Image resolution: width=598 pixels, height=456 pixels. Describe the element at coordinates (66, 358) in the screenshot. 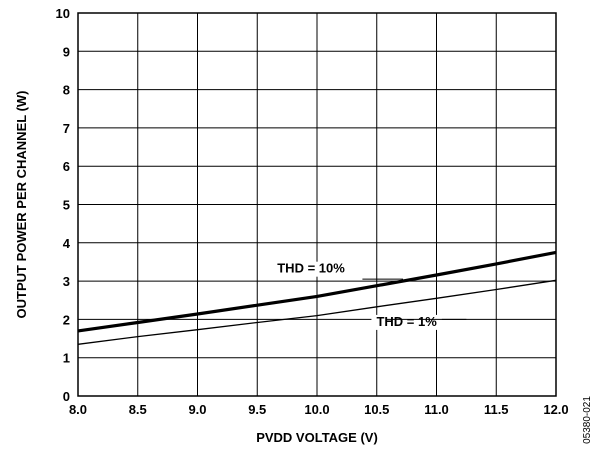

I see `y-tick-label: 1` at that location.